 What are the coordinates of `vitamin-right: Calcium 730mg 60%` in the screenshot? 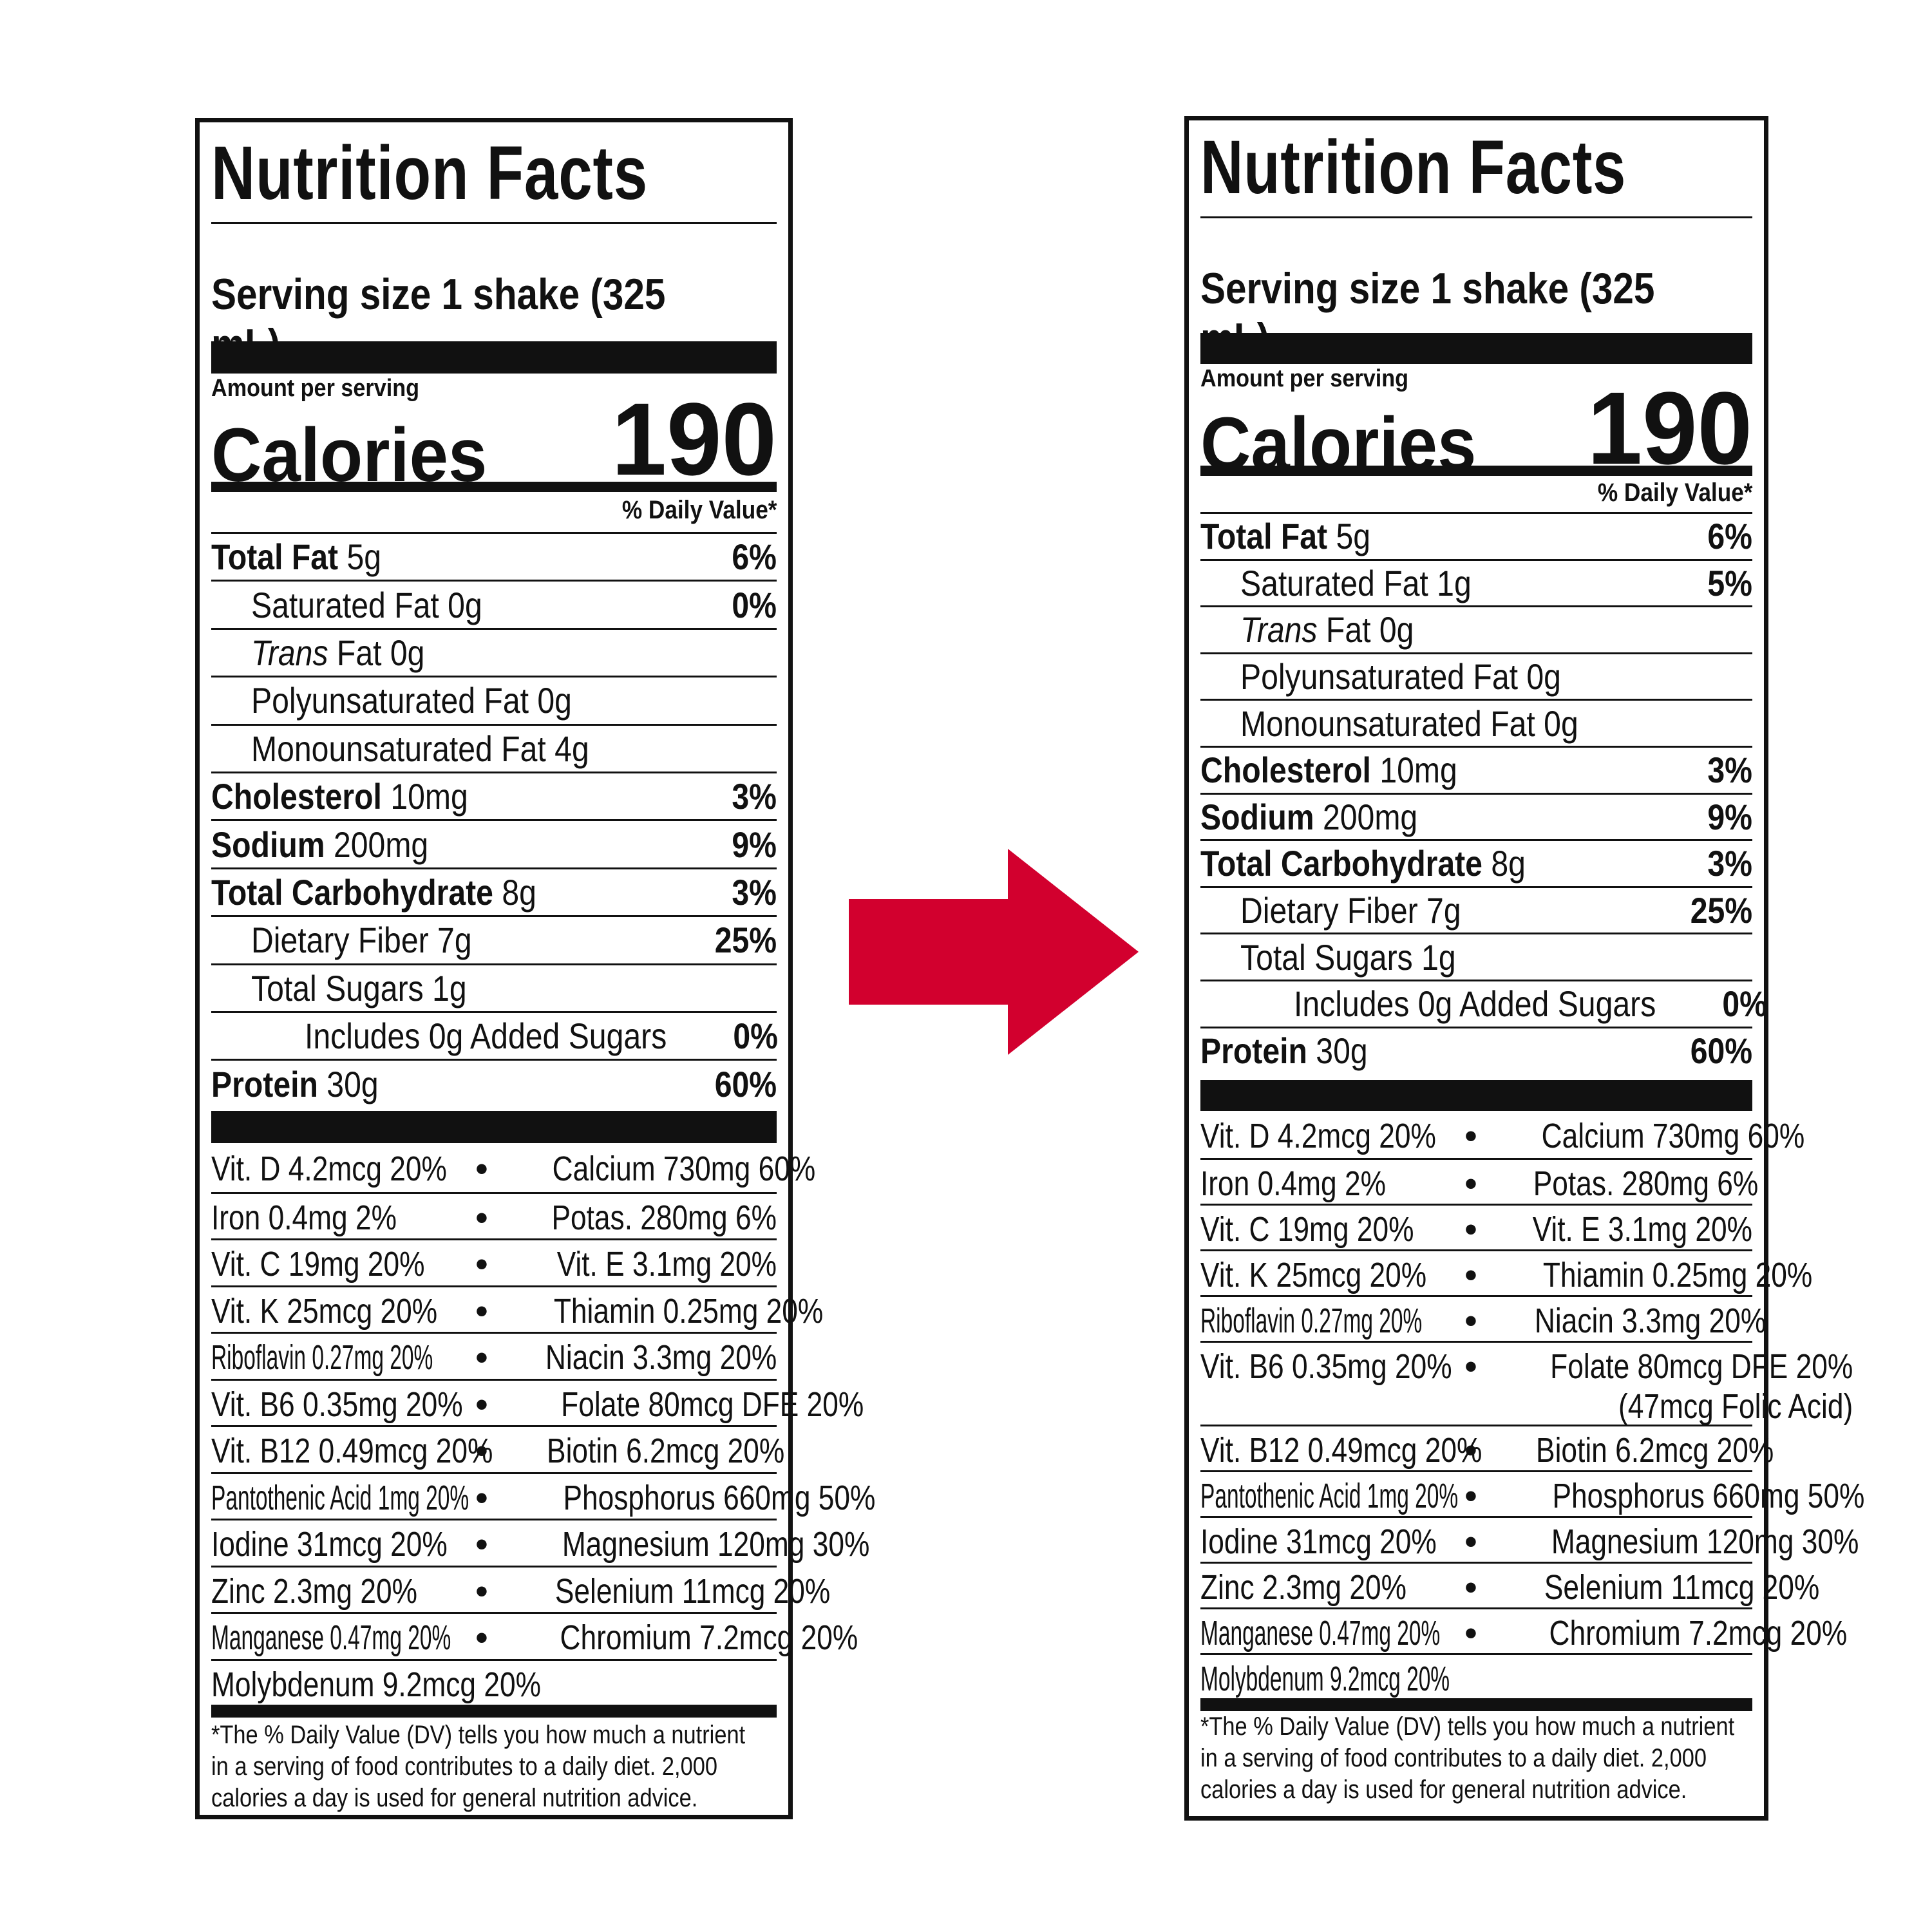 It's located at (1673, 1136).